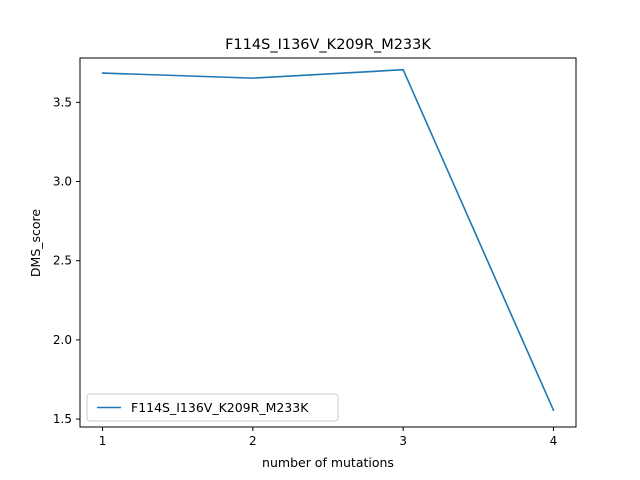  I want to click on x-axis-label: number of mutations, so click(328, 462).